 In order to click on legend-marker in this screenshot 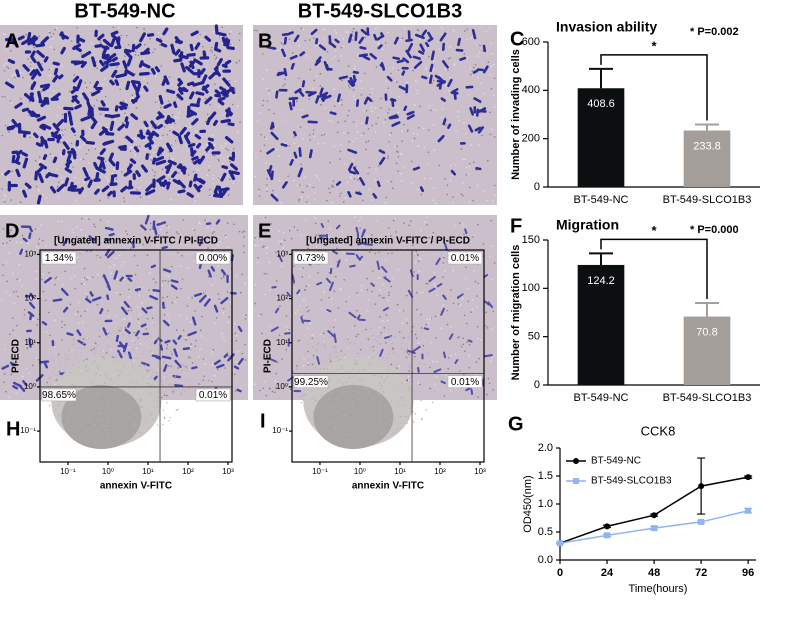, I will do `click(576, 481)`.